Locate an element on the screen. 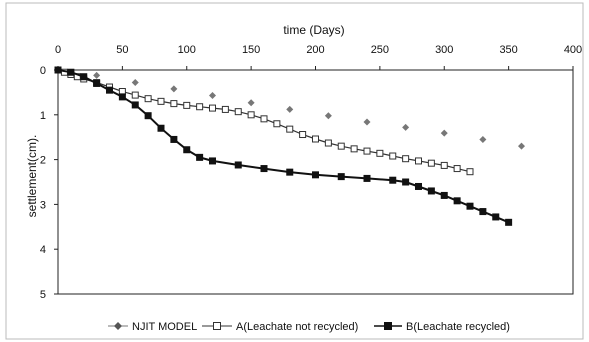 Image resolution: width=589 pixels, height=342 pixels. x-tick-label: 350 is located at coordinates (508, 50).